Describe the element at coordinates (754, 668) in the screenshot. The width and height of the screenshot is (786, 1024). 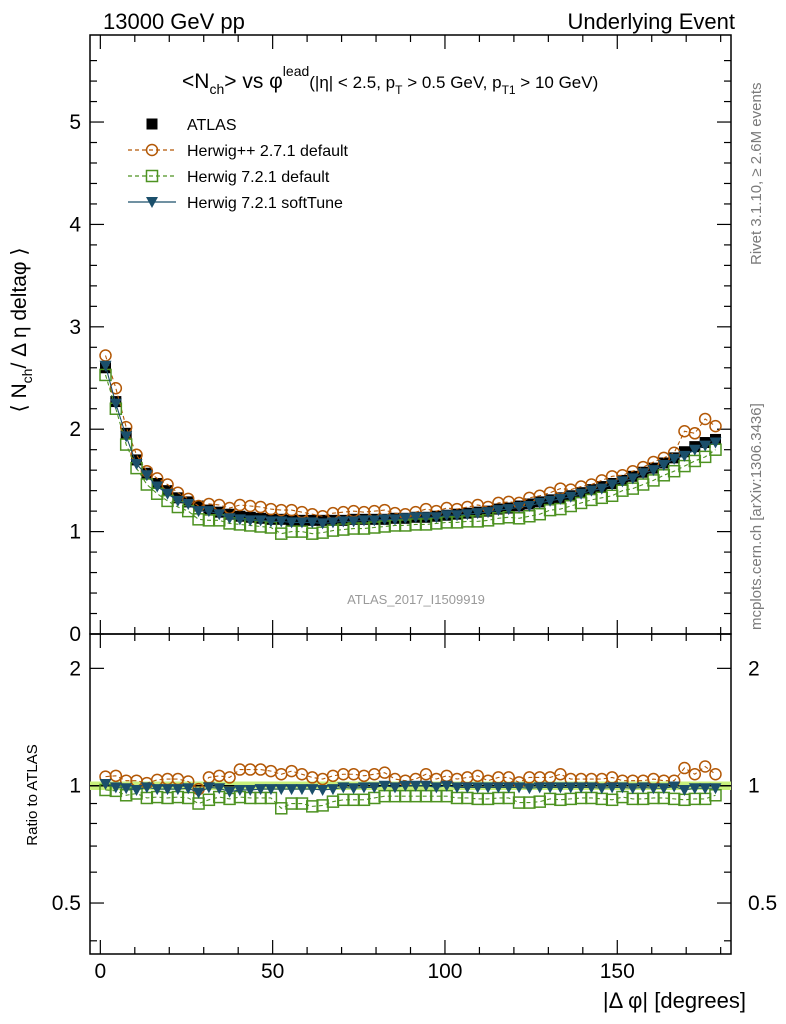
I see `y-tick-label-ratio-right: 2` at that location.